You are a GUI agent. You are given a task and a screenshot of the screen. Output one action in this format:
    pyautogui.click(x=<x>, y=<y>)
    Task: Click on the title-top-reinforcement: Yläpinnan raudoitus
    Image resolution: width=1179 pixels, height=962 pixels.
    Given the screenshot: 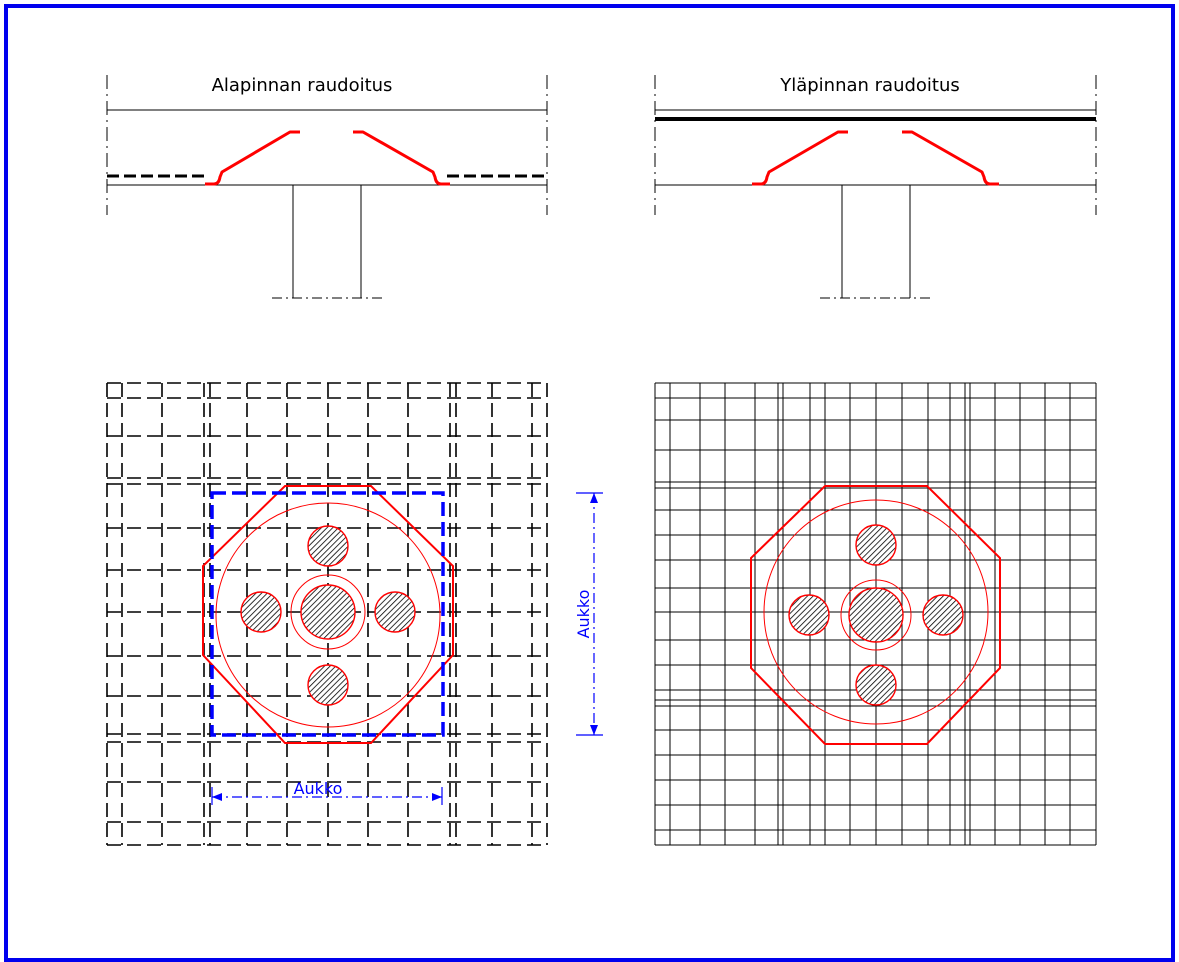 What is the action you would take?
    pyautogui.click(x=869, y=85)
    